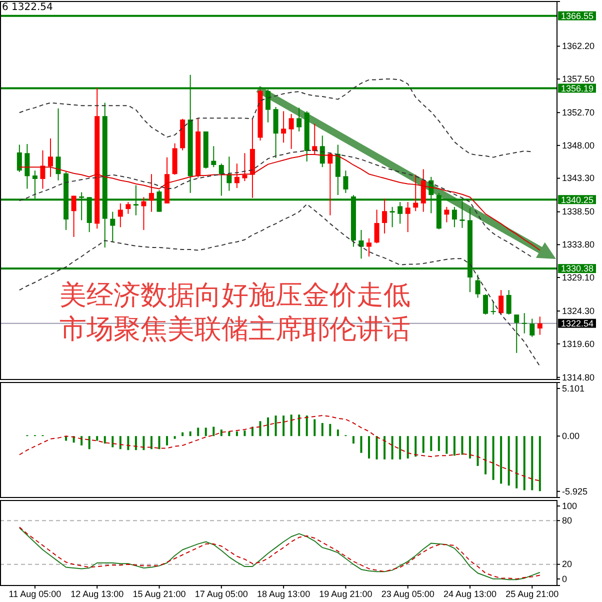 This screenshot has width=602, height=602. Describe the element at coordinates (577, 269) in the screenshot. I see `ref-line-label: 1330.38` at that location.